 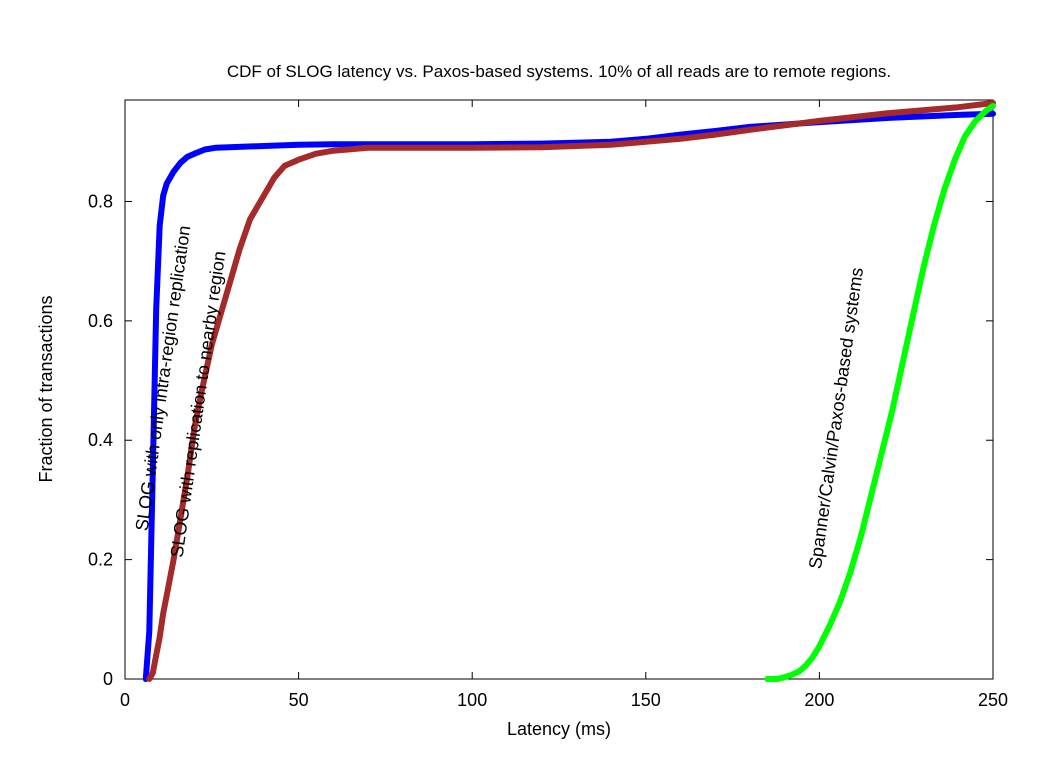 I want to click on annotation-paxos-systems: Spanner/Calvin/Paxos-based systems, so click(x=836, y=418).